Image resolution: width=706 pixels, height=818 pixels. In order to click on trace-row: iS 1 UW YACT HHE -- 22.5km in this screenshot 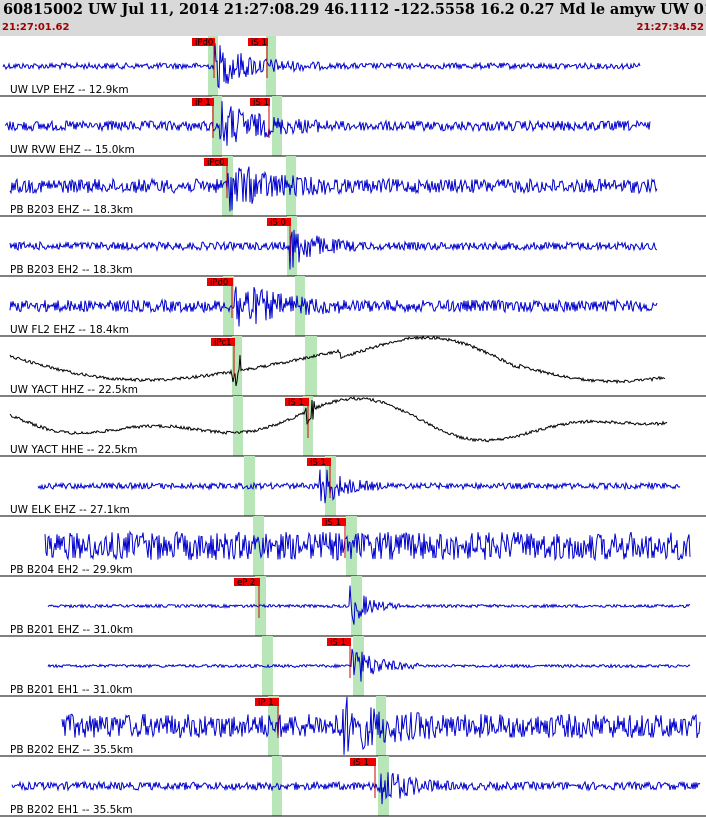, I will do `click(353, 426)`.